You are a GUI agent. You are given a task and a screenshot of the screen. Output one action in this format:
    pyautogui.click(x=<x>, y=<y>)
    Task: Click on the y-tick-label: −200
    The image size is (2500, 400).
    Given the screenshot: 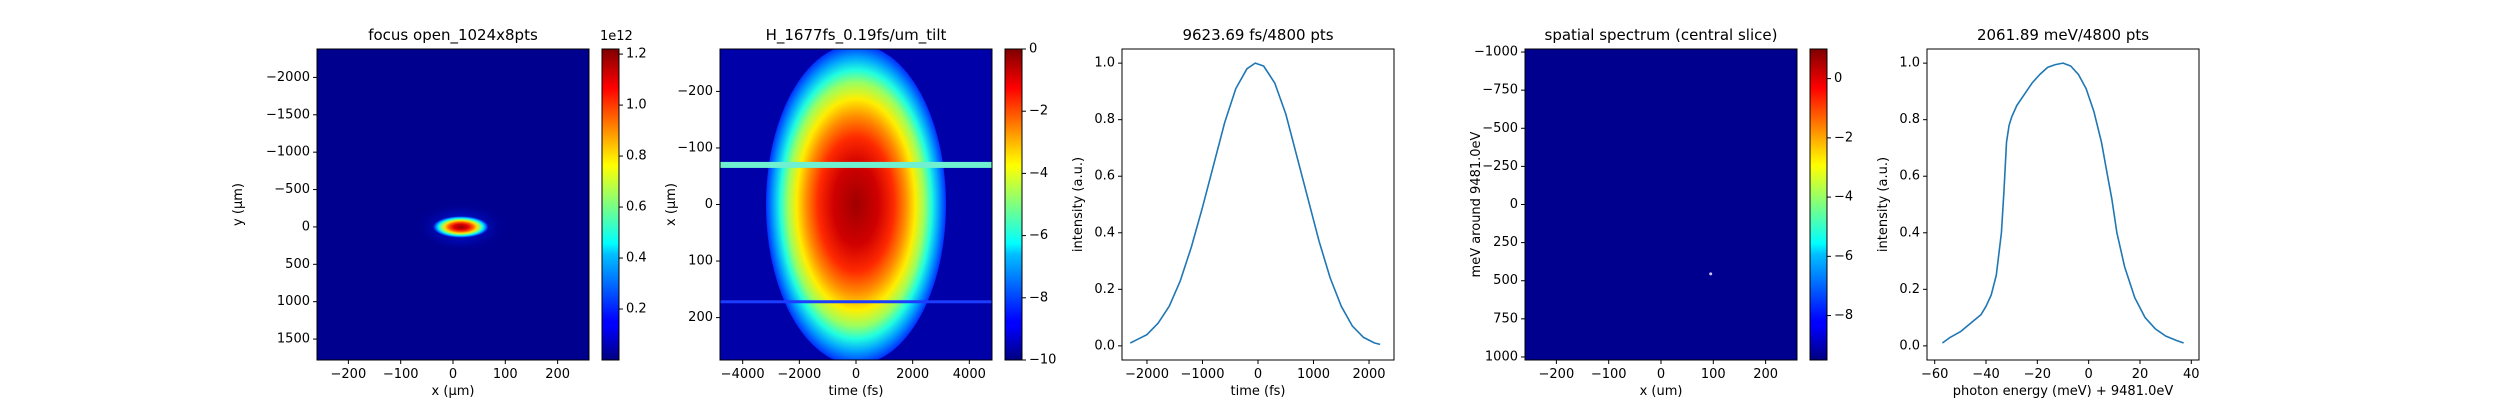 What is the action you would take?
    pyautogui.click(x=695, y=91)
    